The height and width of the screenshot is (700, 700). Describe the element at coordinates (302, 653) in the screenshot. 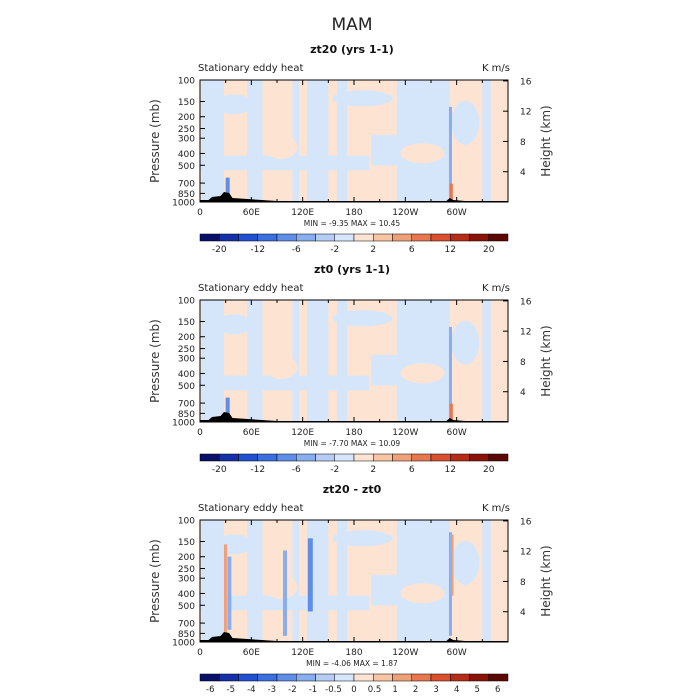

I see `x-tick-label: 120E` at that location.